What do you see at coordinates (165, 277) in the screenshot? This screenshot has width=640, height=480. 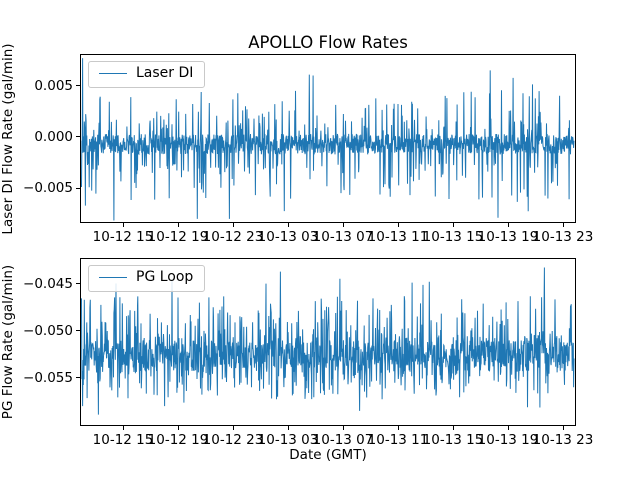 I see `legend-label: PG Loop` at bounding box center [165, 277].